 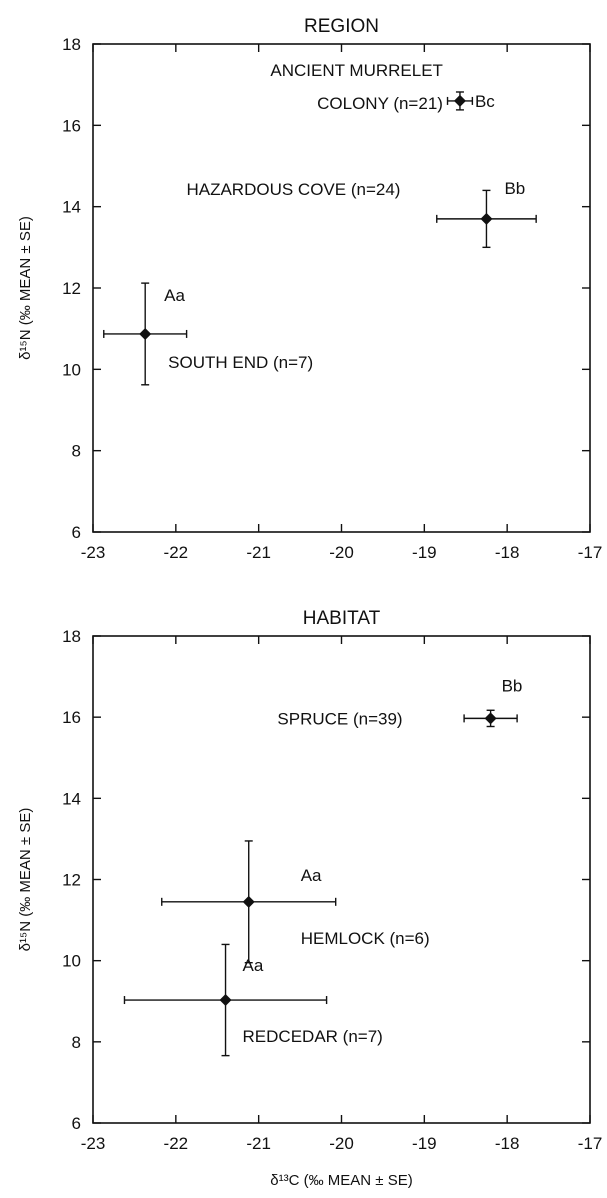 I want to click on x-axis-title: δ¹³C (‰ MEAN ± SE), so click(x=341, y=1180).